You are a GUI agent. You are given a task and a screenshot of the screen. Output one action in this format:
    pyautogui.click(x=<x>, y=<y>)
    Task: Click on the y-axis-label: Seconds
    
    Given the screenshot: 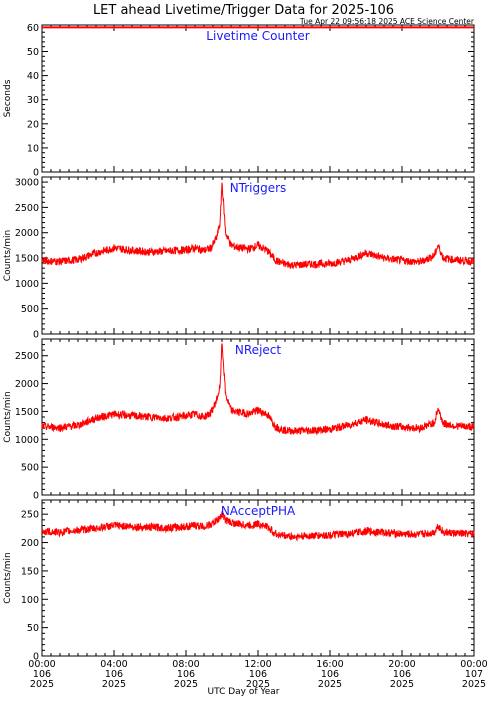 What is the action you would take?
    pyautogui.click(x=8, y=98)
    